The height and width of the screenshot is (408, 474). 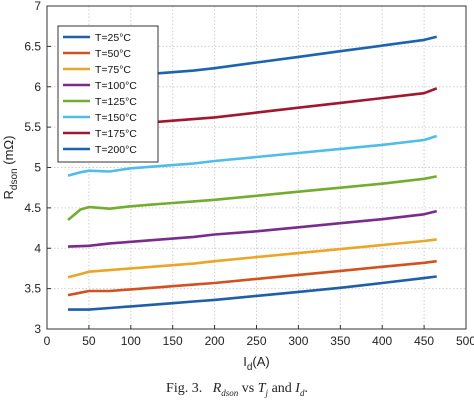 I want to click on caption-end: ., so click(x=306, y=388).